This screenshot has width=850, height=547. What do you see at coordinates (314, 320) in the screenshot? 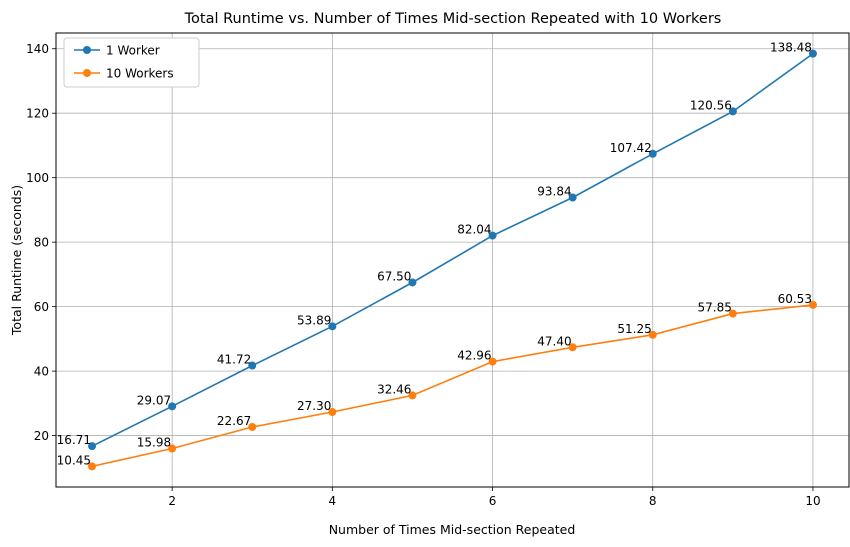
I see `data-label: 53.89` at bounding box center [314, 320].